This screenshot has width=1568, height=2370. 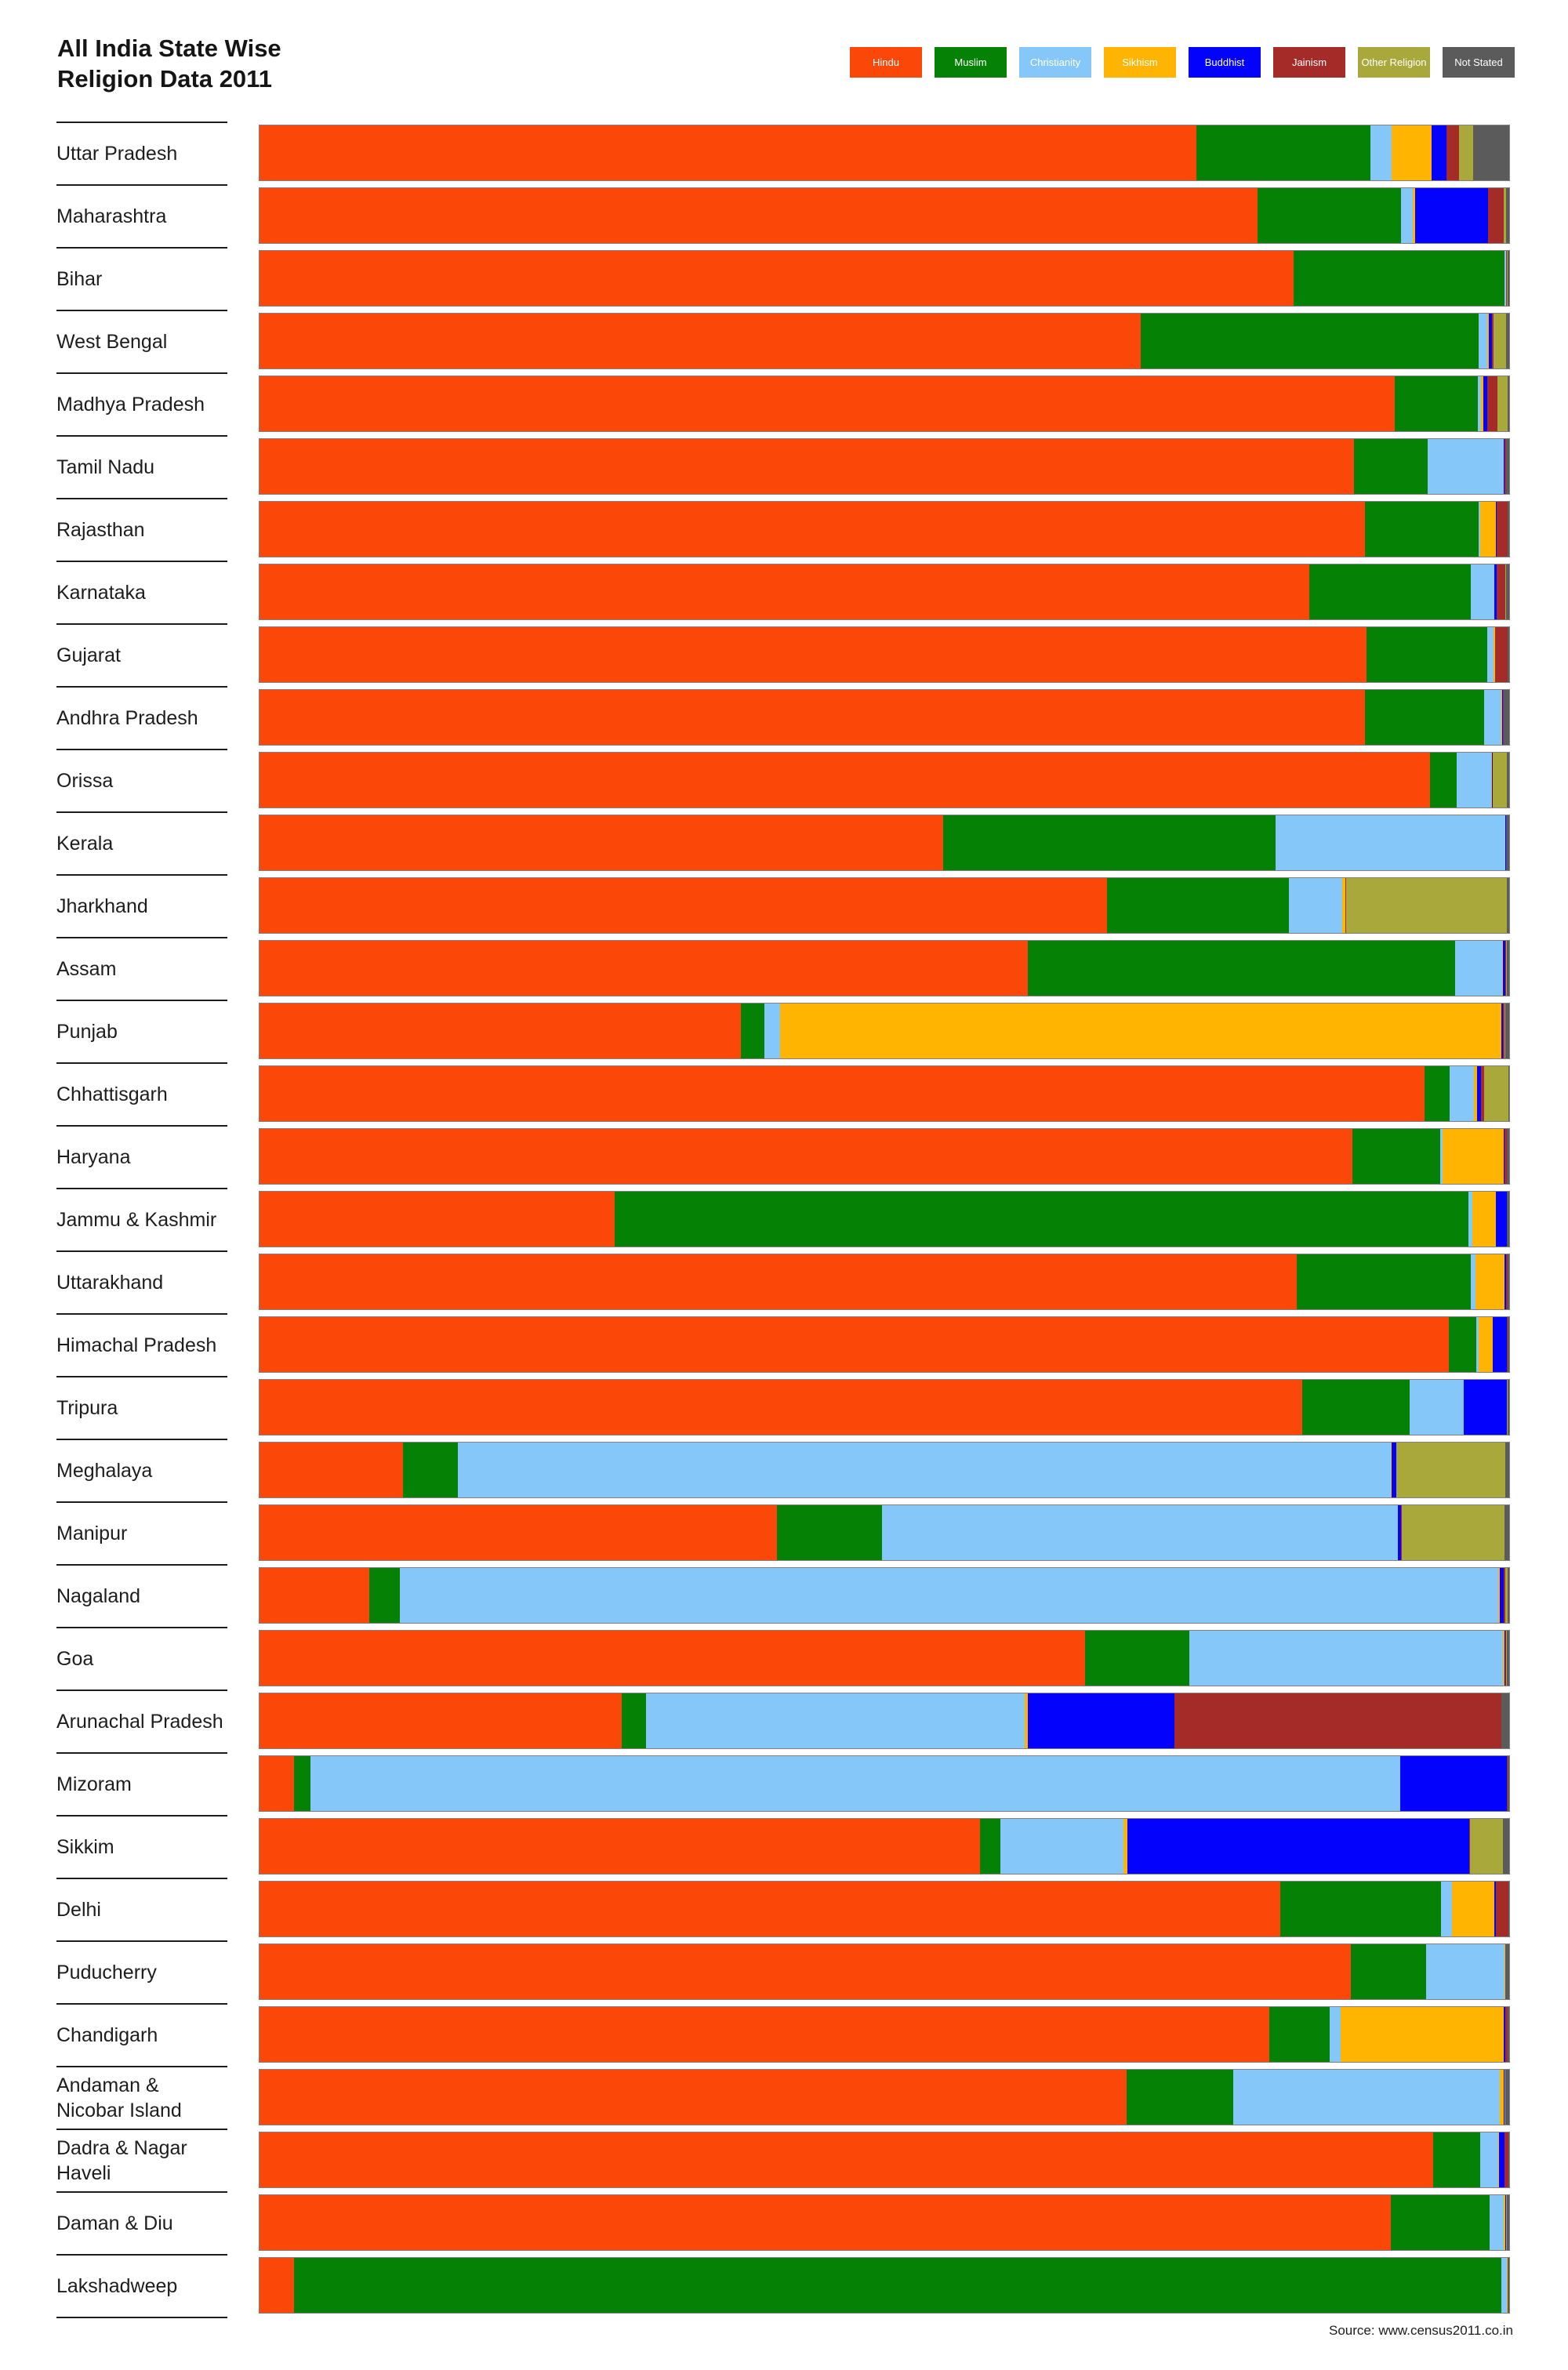 I want to click on legend-item-christianity: Christianity, so click(x=1055, y=63).